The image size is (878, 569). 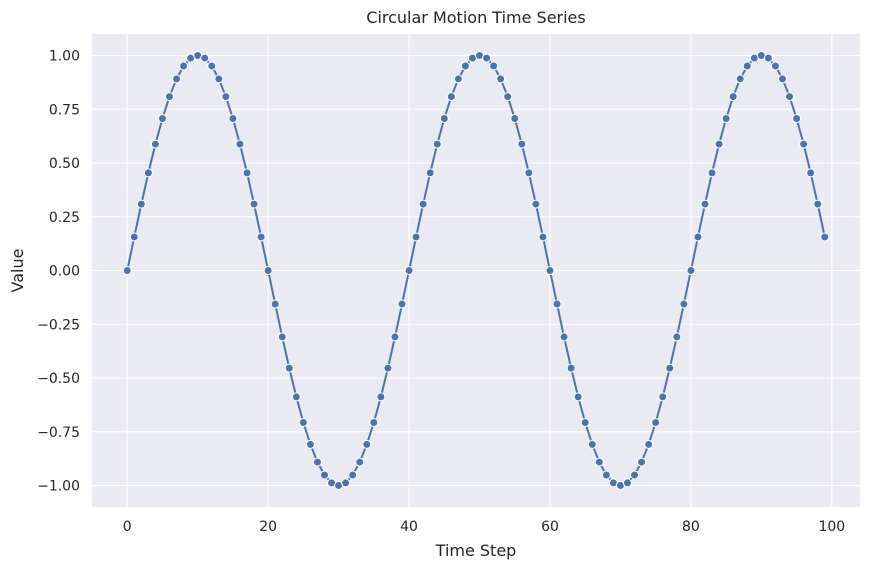 I want to click on chart-title: Circular Motion Time Series, so click(x=475, y=17).